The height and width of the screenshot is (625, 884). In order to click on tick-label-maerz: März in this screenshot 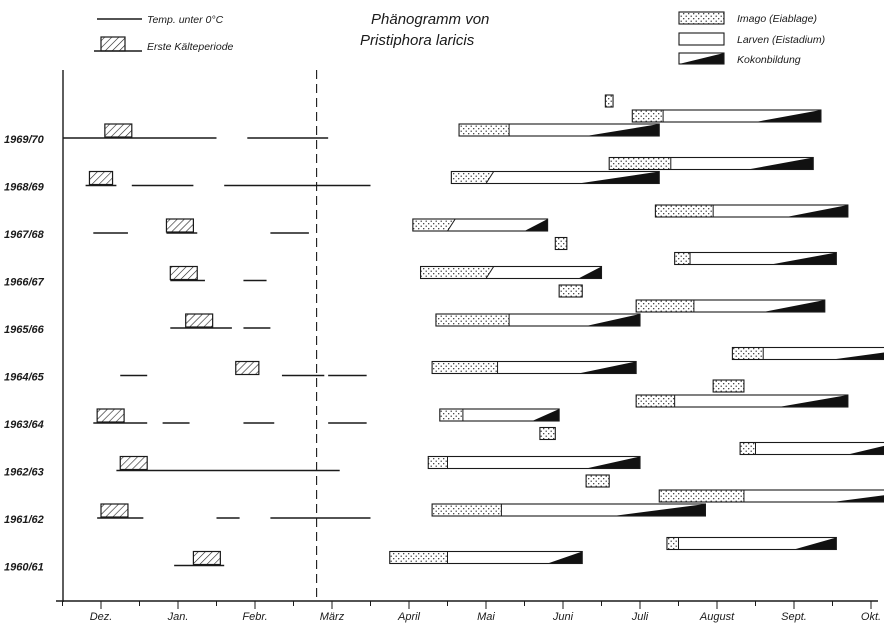, I will do `click(332, 617)`.